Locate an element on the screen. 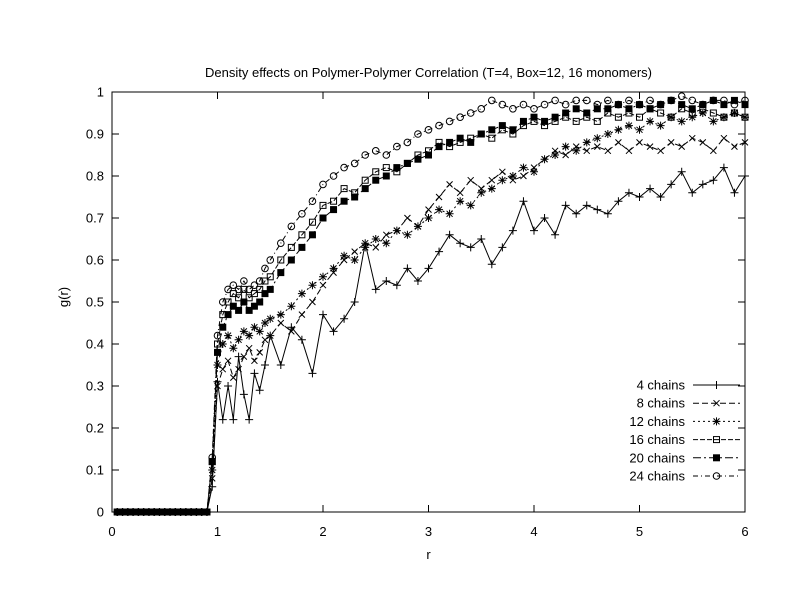  y-tick-label: 0.7 is located at coordinates (95, 218).